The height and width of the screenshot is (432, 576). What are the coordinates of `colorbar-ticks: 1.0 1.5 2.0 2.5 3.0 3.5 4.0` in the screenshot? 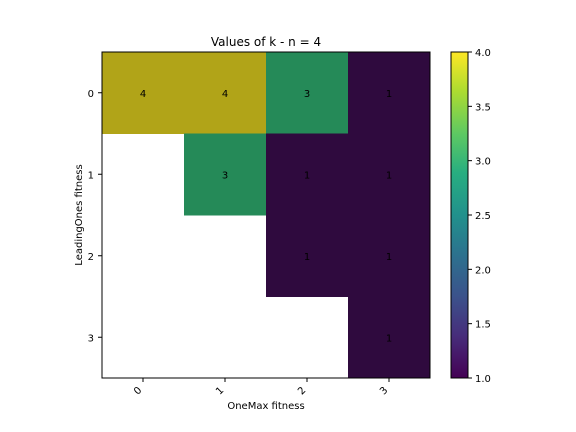 It's located at (479, 216).